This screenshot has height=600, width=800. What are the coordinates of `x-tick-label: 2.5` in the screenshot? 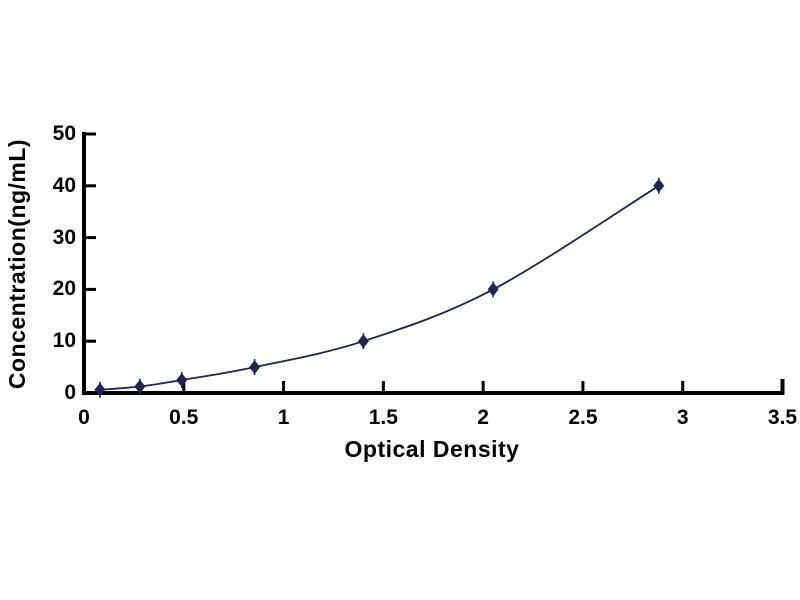 It's located at (583, 417).